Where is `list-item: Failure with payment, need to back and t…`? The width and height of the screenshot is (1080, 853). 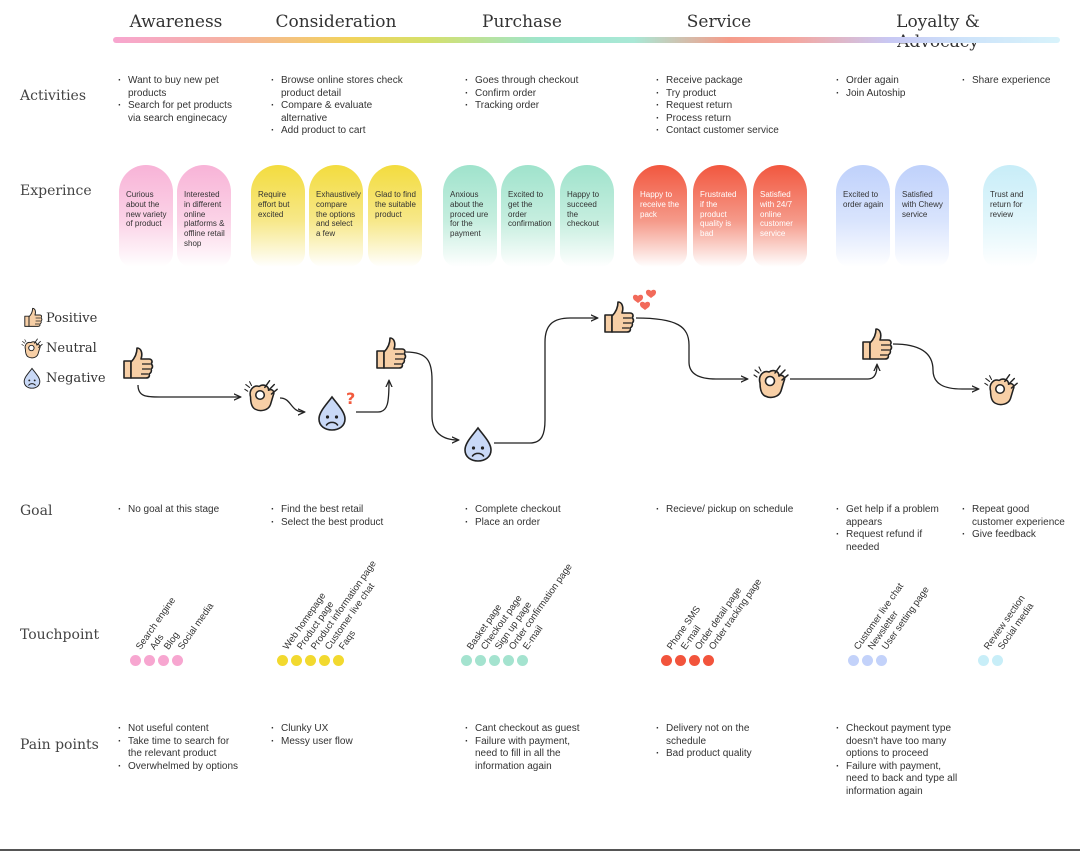
list-item: Failure with payment, need to back and t… is located at coordinates (901, 780).